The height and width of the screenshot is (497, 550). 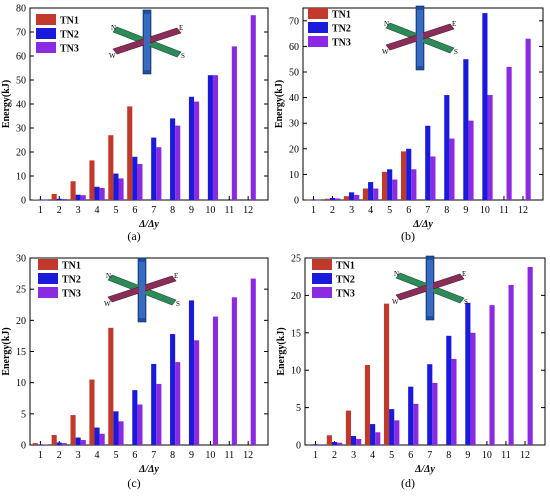 What do you see at coordinates (23, 201) in the screenshot?
I see `y-tick-label: 0` at bounding box center [23, 201].